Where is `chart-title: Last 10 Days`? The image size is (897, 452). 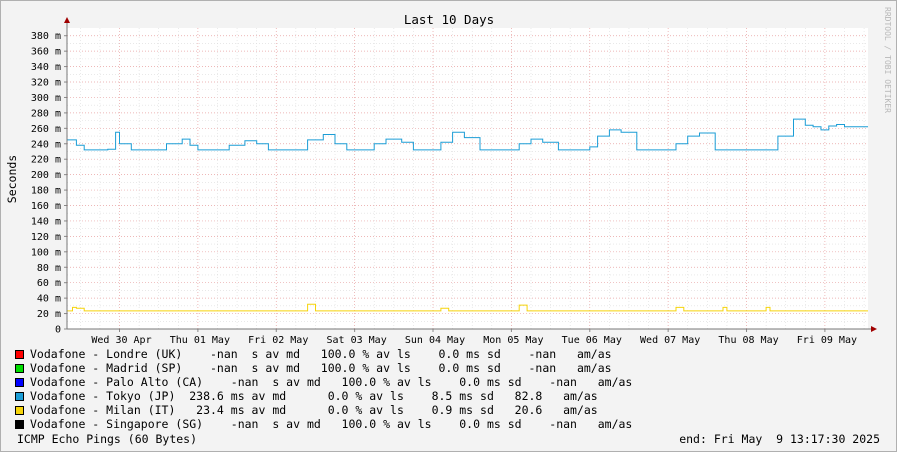 chart-title: Last 10 Days is located at coordinates (449, 19).